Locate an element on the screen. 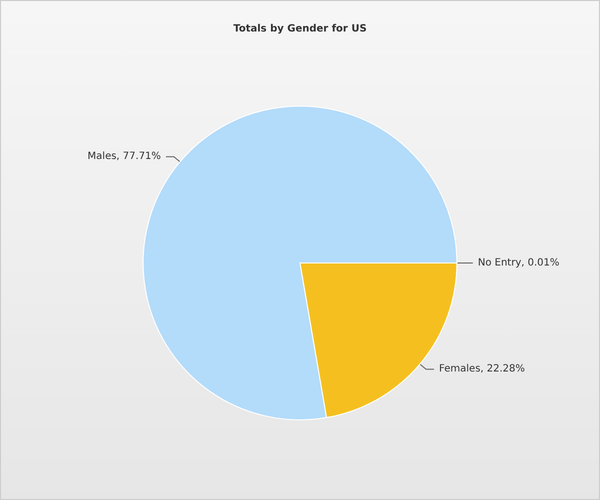  slice-label: Males, 77.71% is located at coordinates (124, 156).